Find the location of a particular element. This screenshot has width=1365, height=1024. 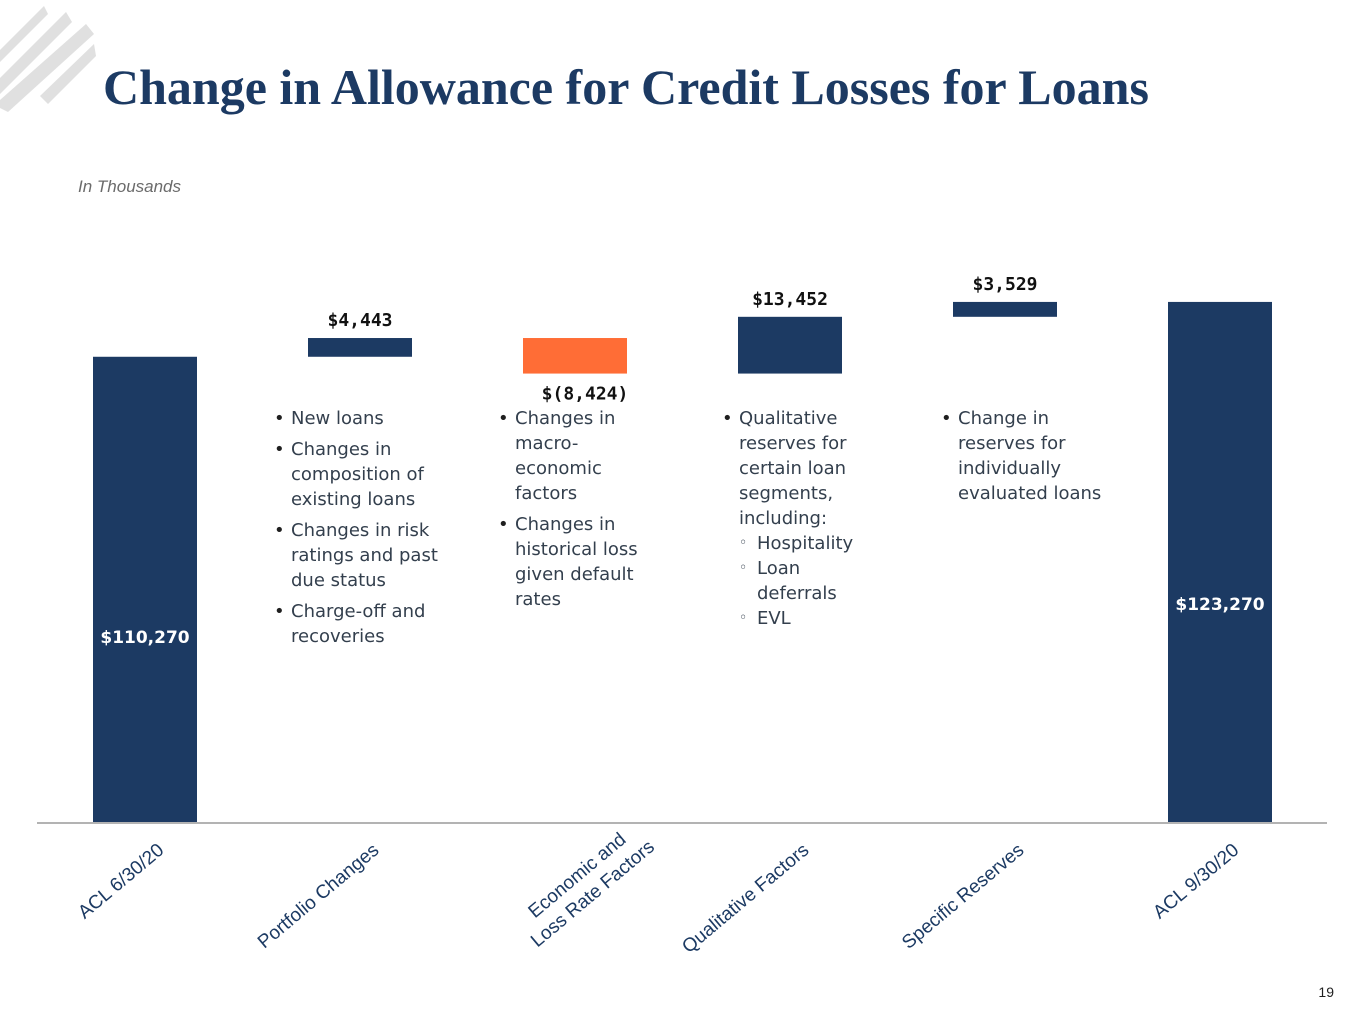

category-label: Economic andLoss Rate Factors is located at coordinates (585, 885).